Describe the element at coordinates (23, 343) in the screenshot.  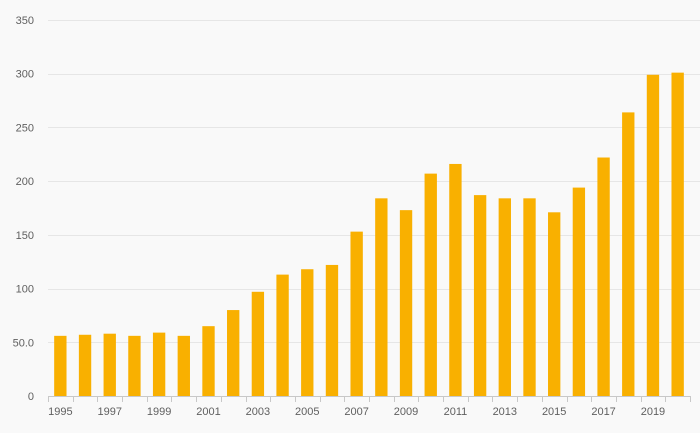
I see `y-tick-label: 50.0` at that location.